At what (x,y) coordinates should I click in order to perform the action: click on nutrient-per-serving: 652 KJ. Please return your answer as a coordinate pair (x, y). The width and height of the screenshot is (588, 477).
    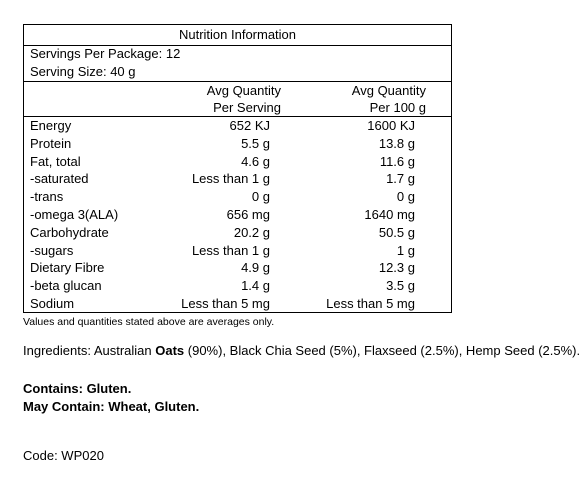
    Looking at the image, I should click on (249, 125).